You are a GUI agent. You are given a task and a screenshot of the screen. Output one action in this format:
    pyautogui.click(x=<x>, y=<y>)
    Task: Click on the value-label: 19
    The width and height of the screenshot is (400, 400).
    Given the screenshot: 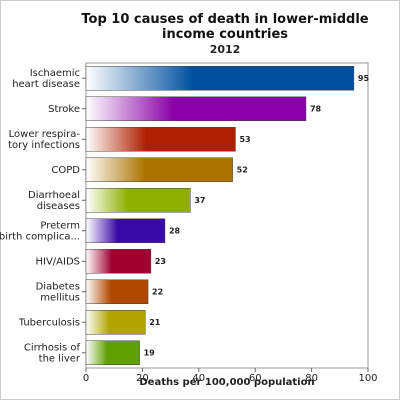 What is the action you would take?
    pyautogui.click(x=150, y=352)
    